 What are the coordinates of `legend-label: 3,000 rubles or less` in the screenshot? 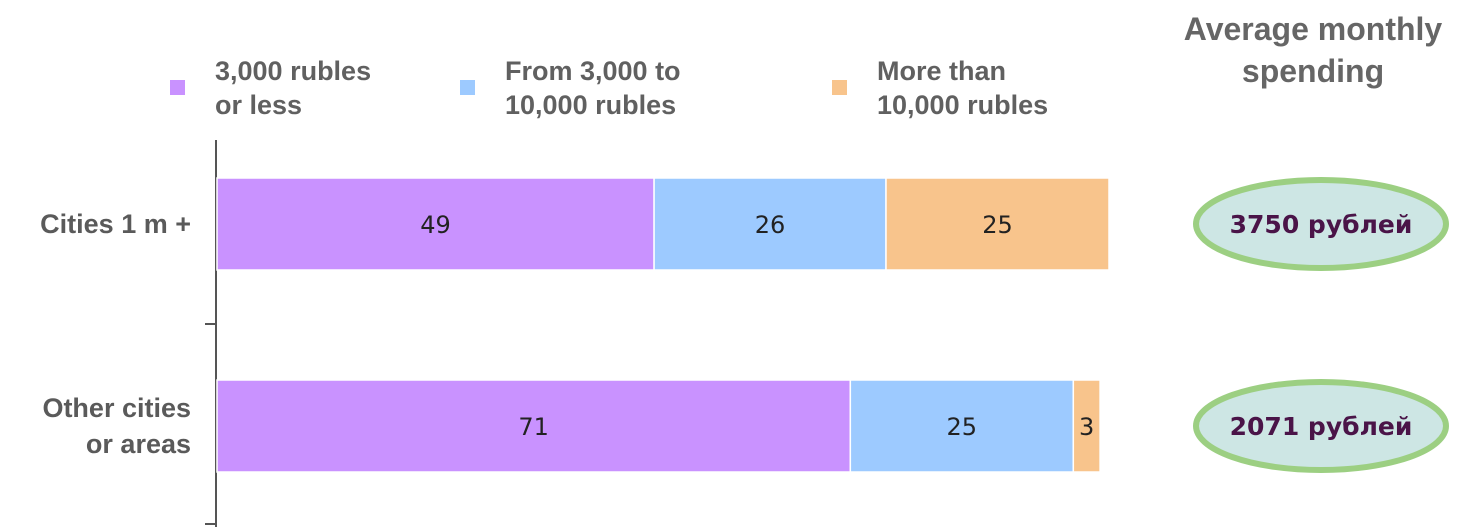 It's located at (293, 88).